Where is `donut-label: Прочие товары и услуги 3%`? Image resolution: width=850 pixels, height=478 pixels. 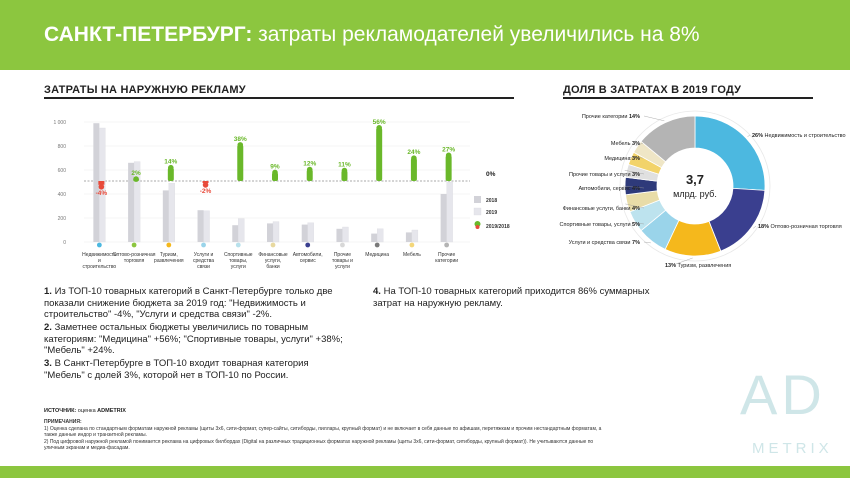
donut-label: Прочие товары и услуги 3% is located at coordinates (604, 175).